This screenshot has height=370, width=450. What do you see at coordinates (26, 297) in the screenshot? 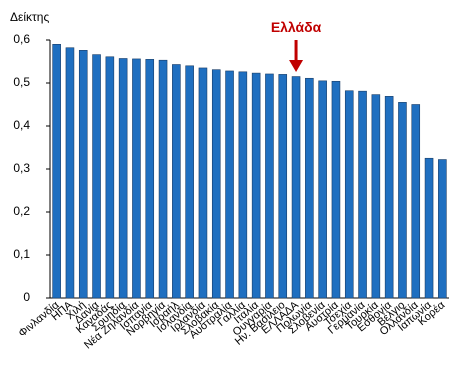
I see `y-tick-label: 0` at bounding box center [26, 297].